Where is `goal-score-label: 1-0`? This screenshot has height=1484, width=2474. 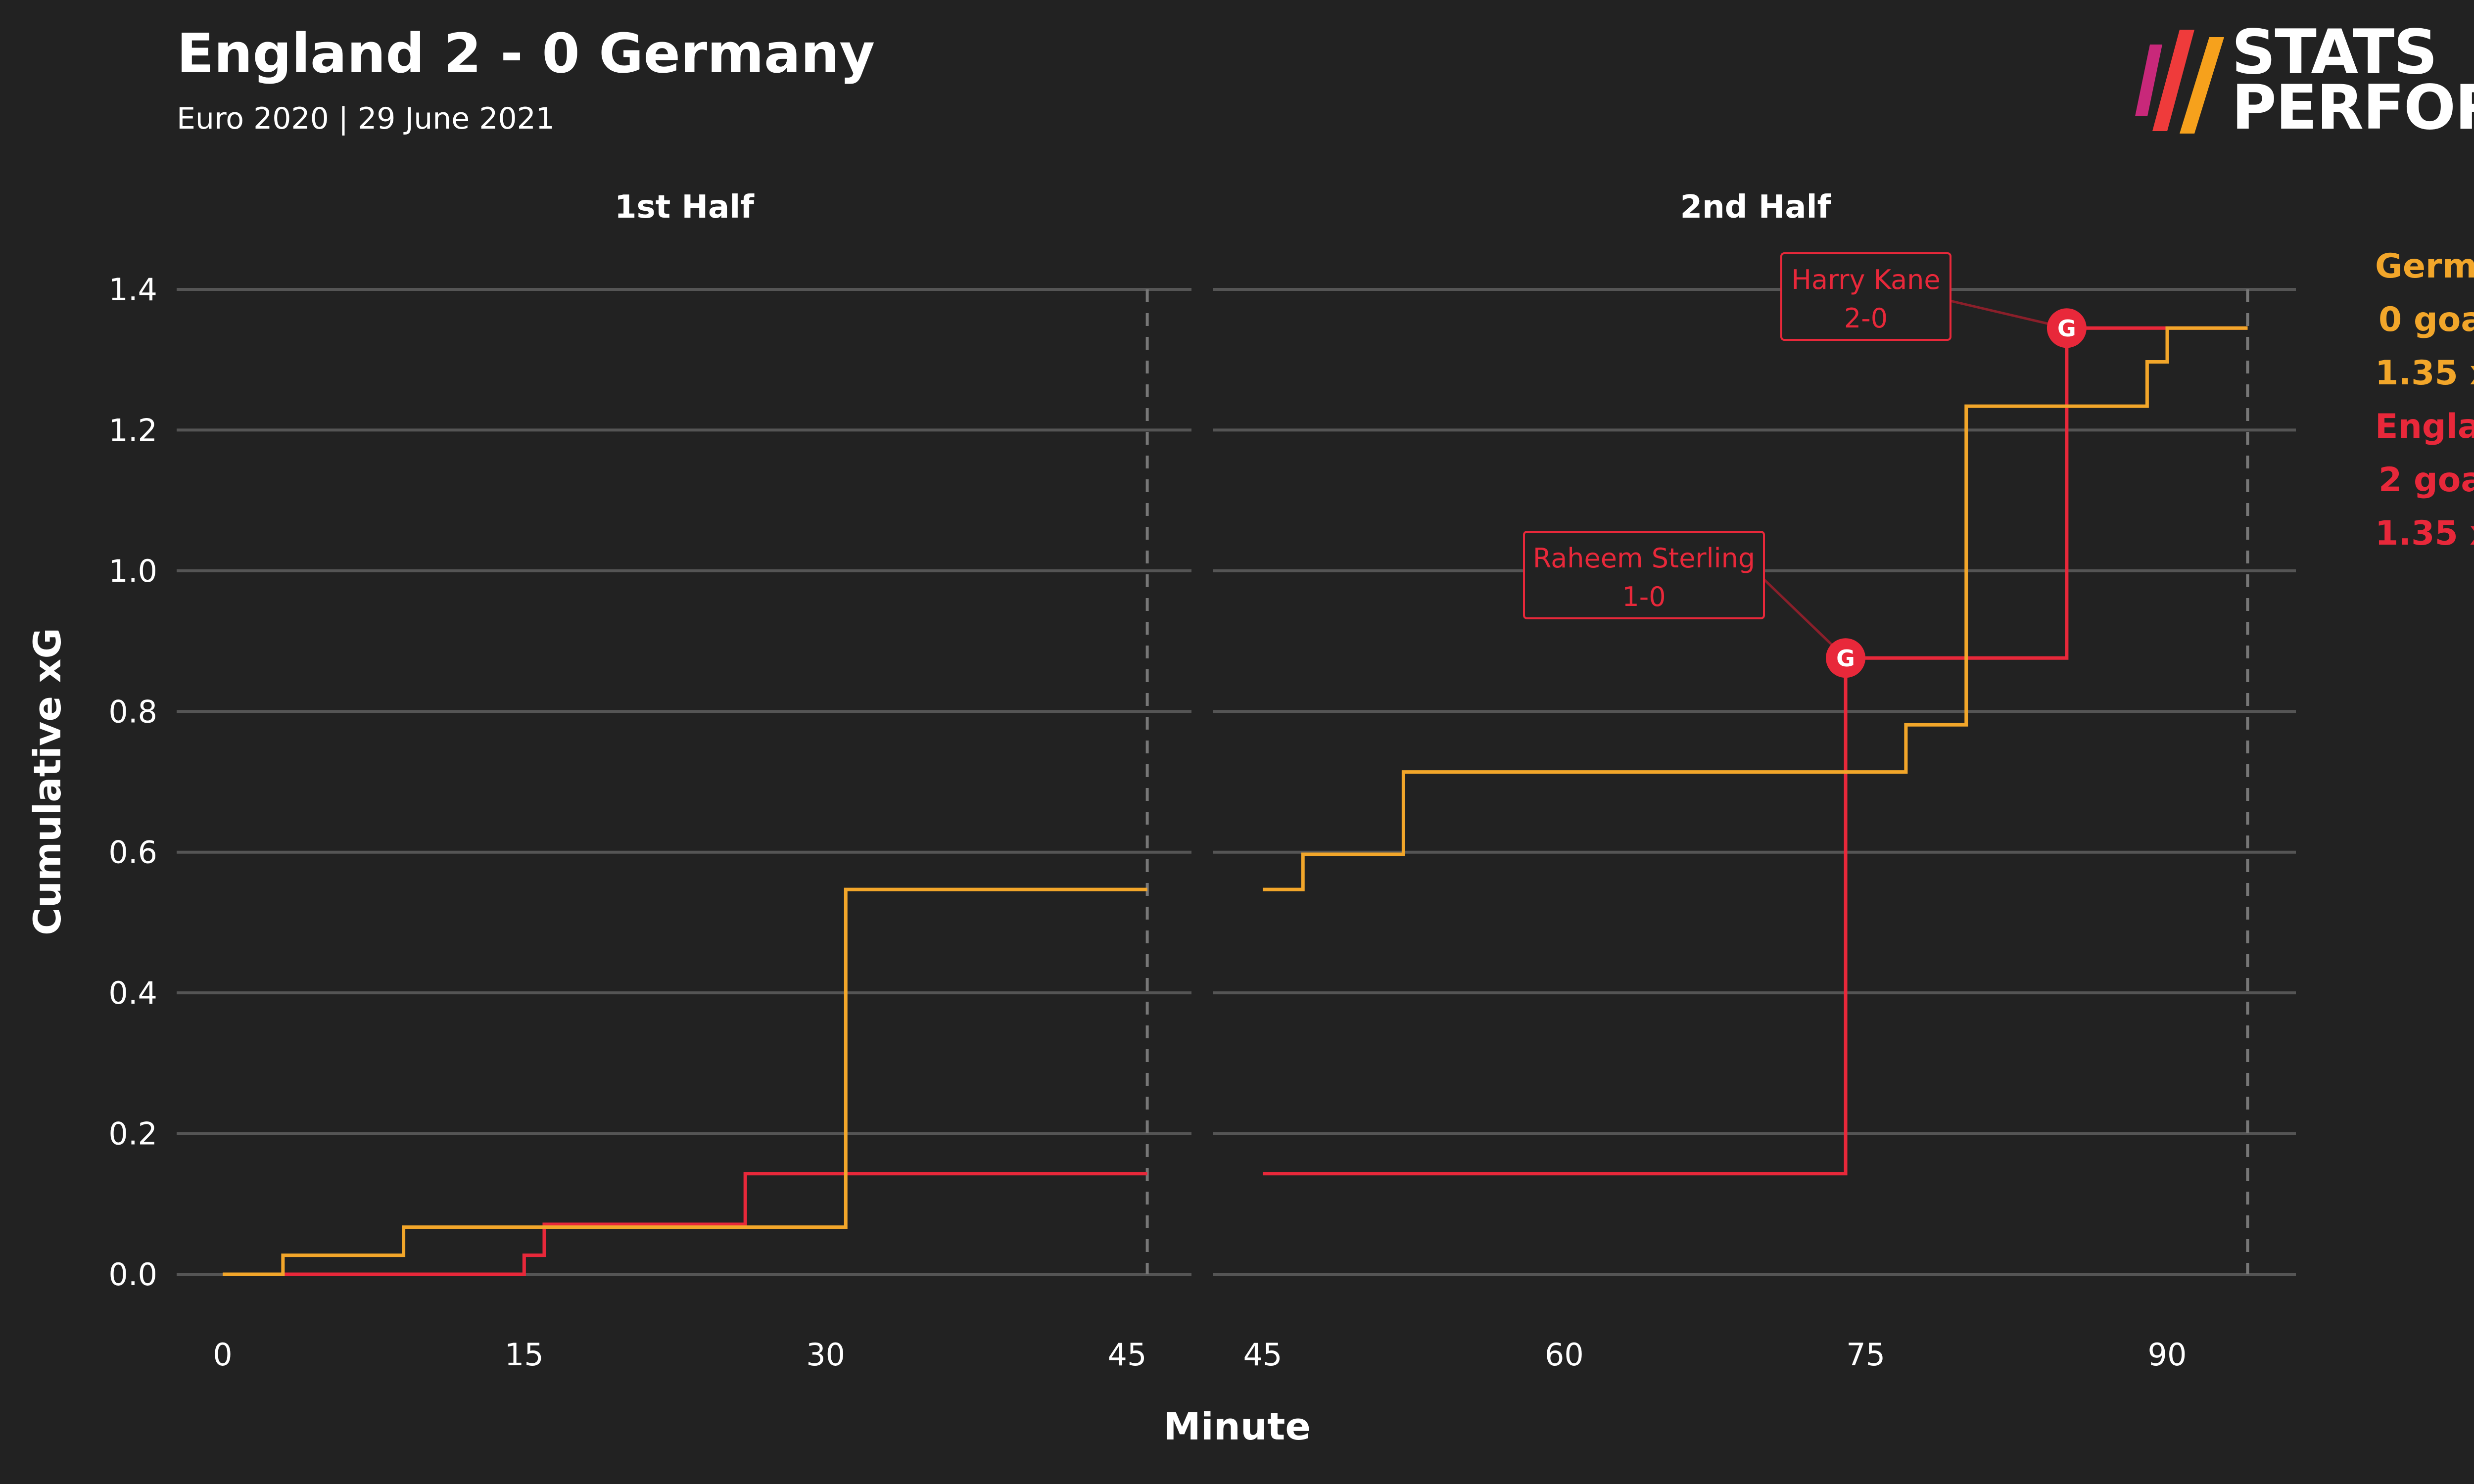 goal-score-label: 1-0 is located at coordinates (1644, 596).